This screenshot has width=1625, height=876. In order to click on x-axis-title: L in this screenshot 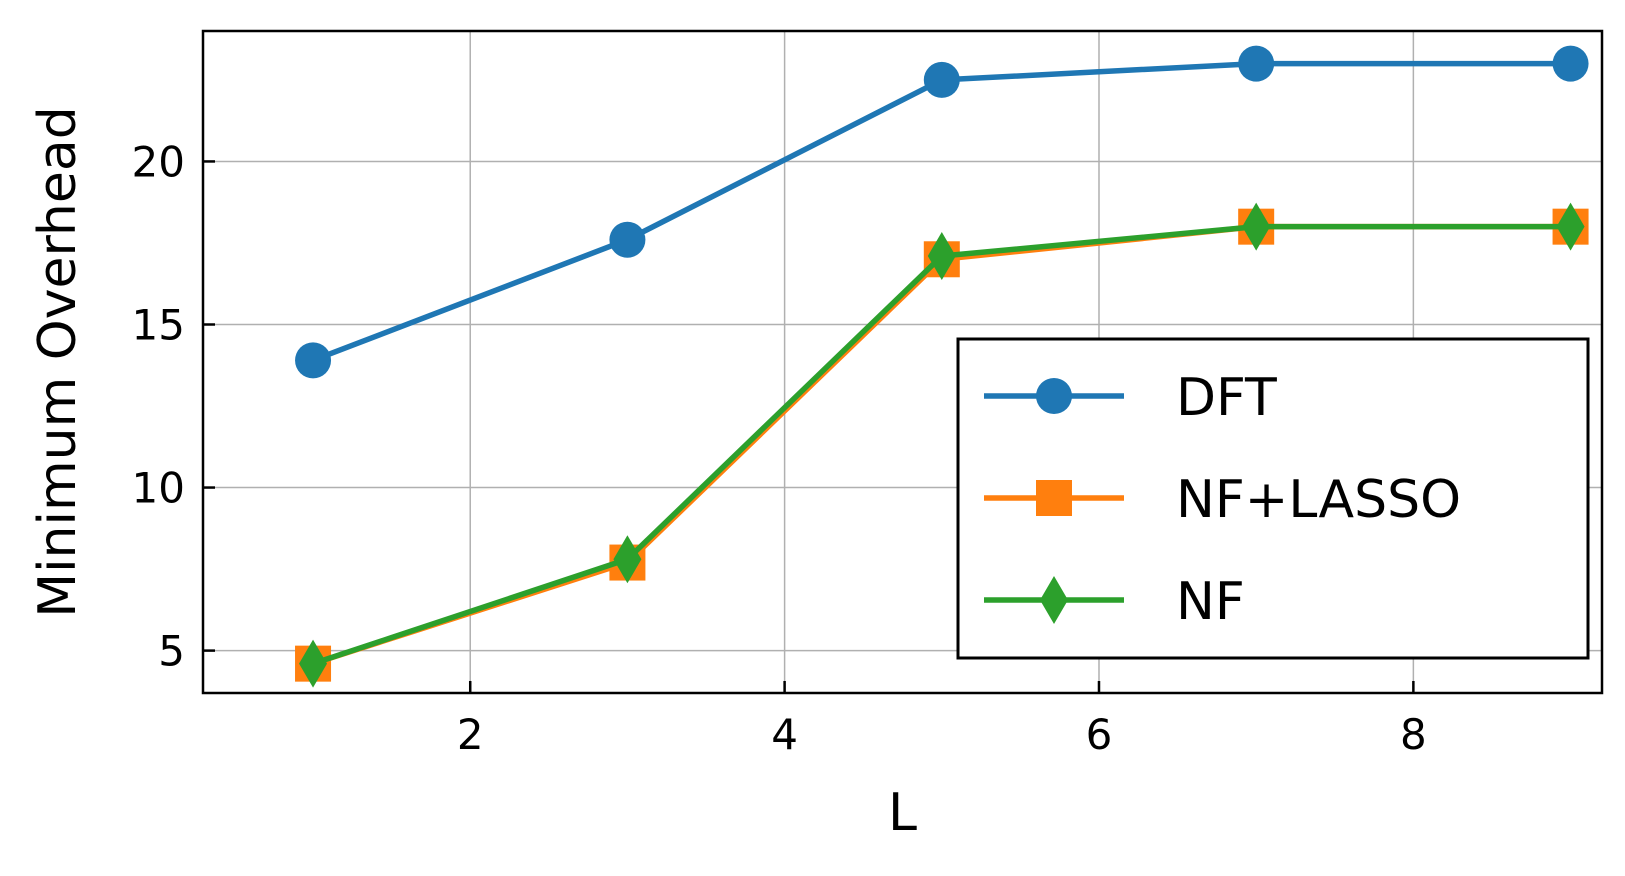, I will do `click(902, 813)`.